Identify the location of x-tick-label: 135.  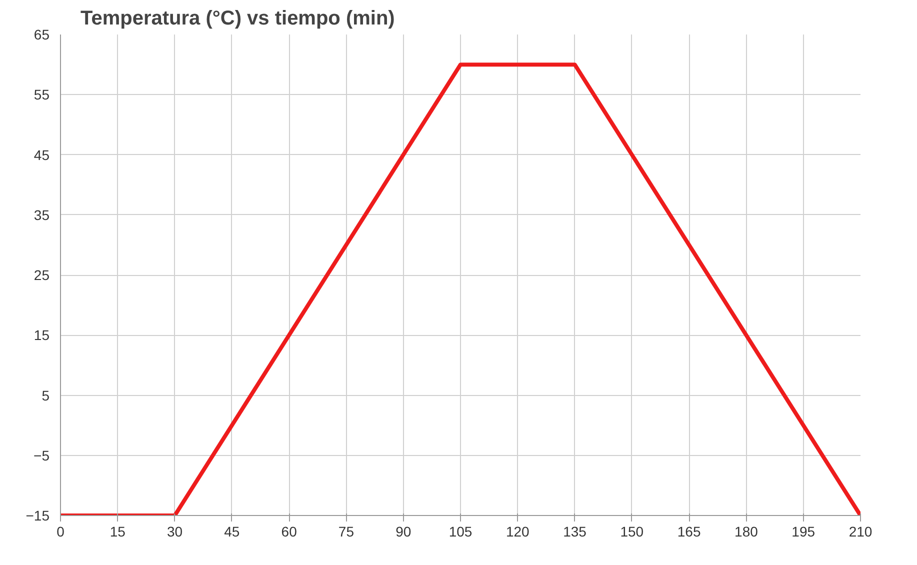
(575, 532).